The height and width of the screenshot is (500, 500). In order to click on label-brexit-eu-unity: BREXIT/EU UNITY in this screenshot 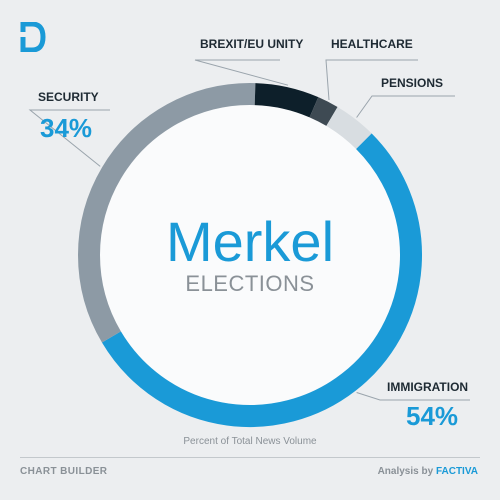, I will do `click(251, 44)`.